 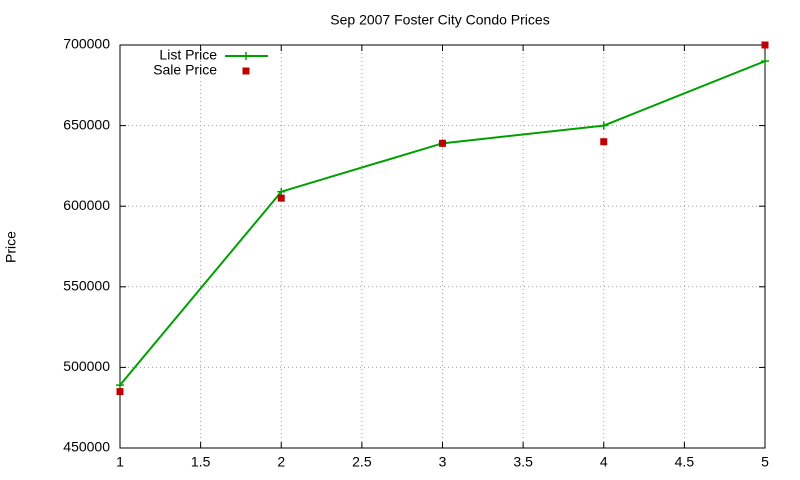 What do you see at coordinates (201, 462) in the screenshot?
I see `x-tick-label: 1.5` at bounding box center [201, 462].